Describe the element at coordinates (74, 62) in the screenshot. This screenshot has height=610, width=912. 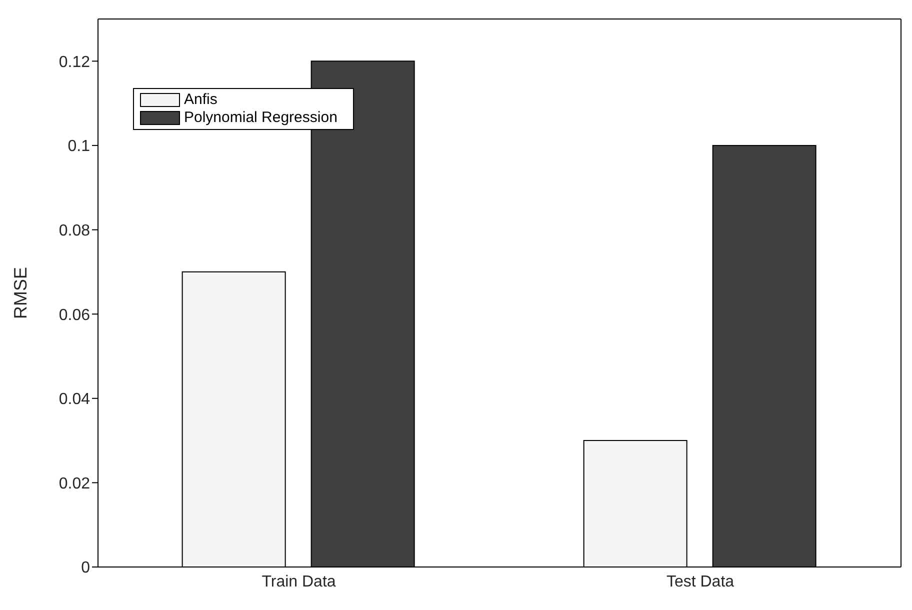
I see `y-tick-label: 0.12` at that location.